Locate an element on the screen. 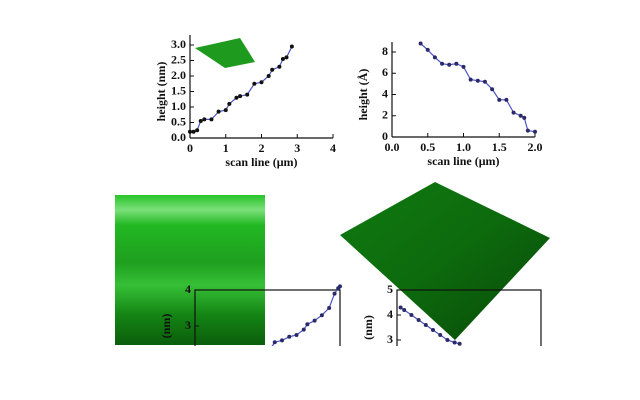  afm-image is located at coordinates (190, 270).